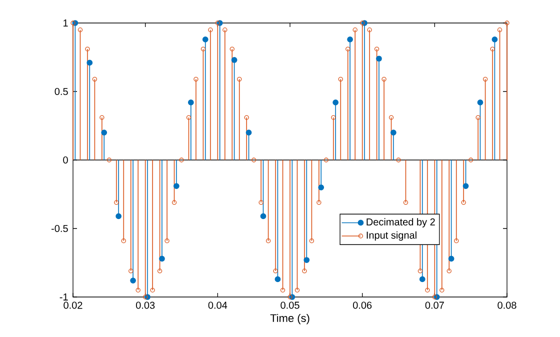 The width and height of the screenshot is (560, 337). Describe the element at coordinates (218, 305) in the screenshot. I see `x-tick-label: 0.04` at that location.